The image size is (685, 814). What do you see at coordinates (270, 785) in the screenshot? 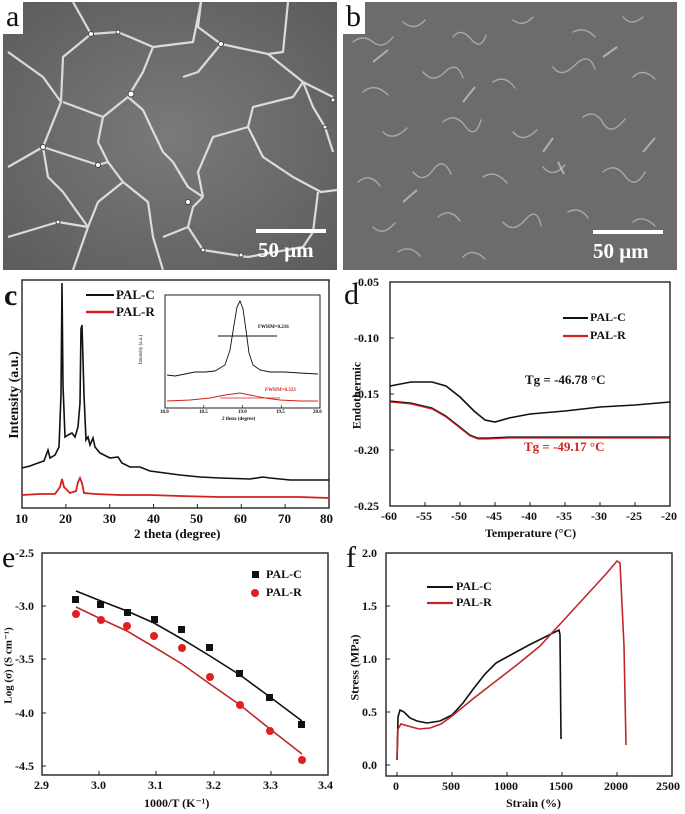
I see `x-tick-4: 3.3` at bounding box center [270, 785].